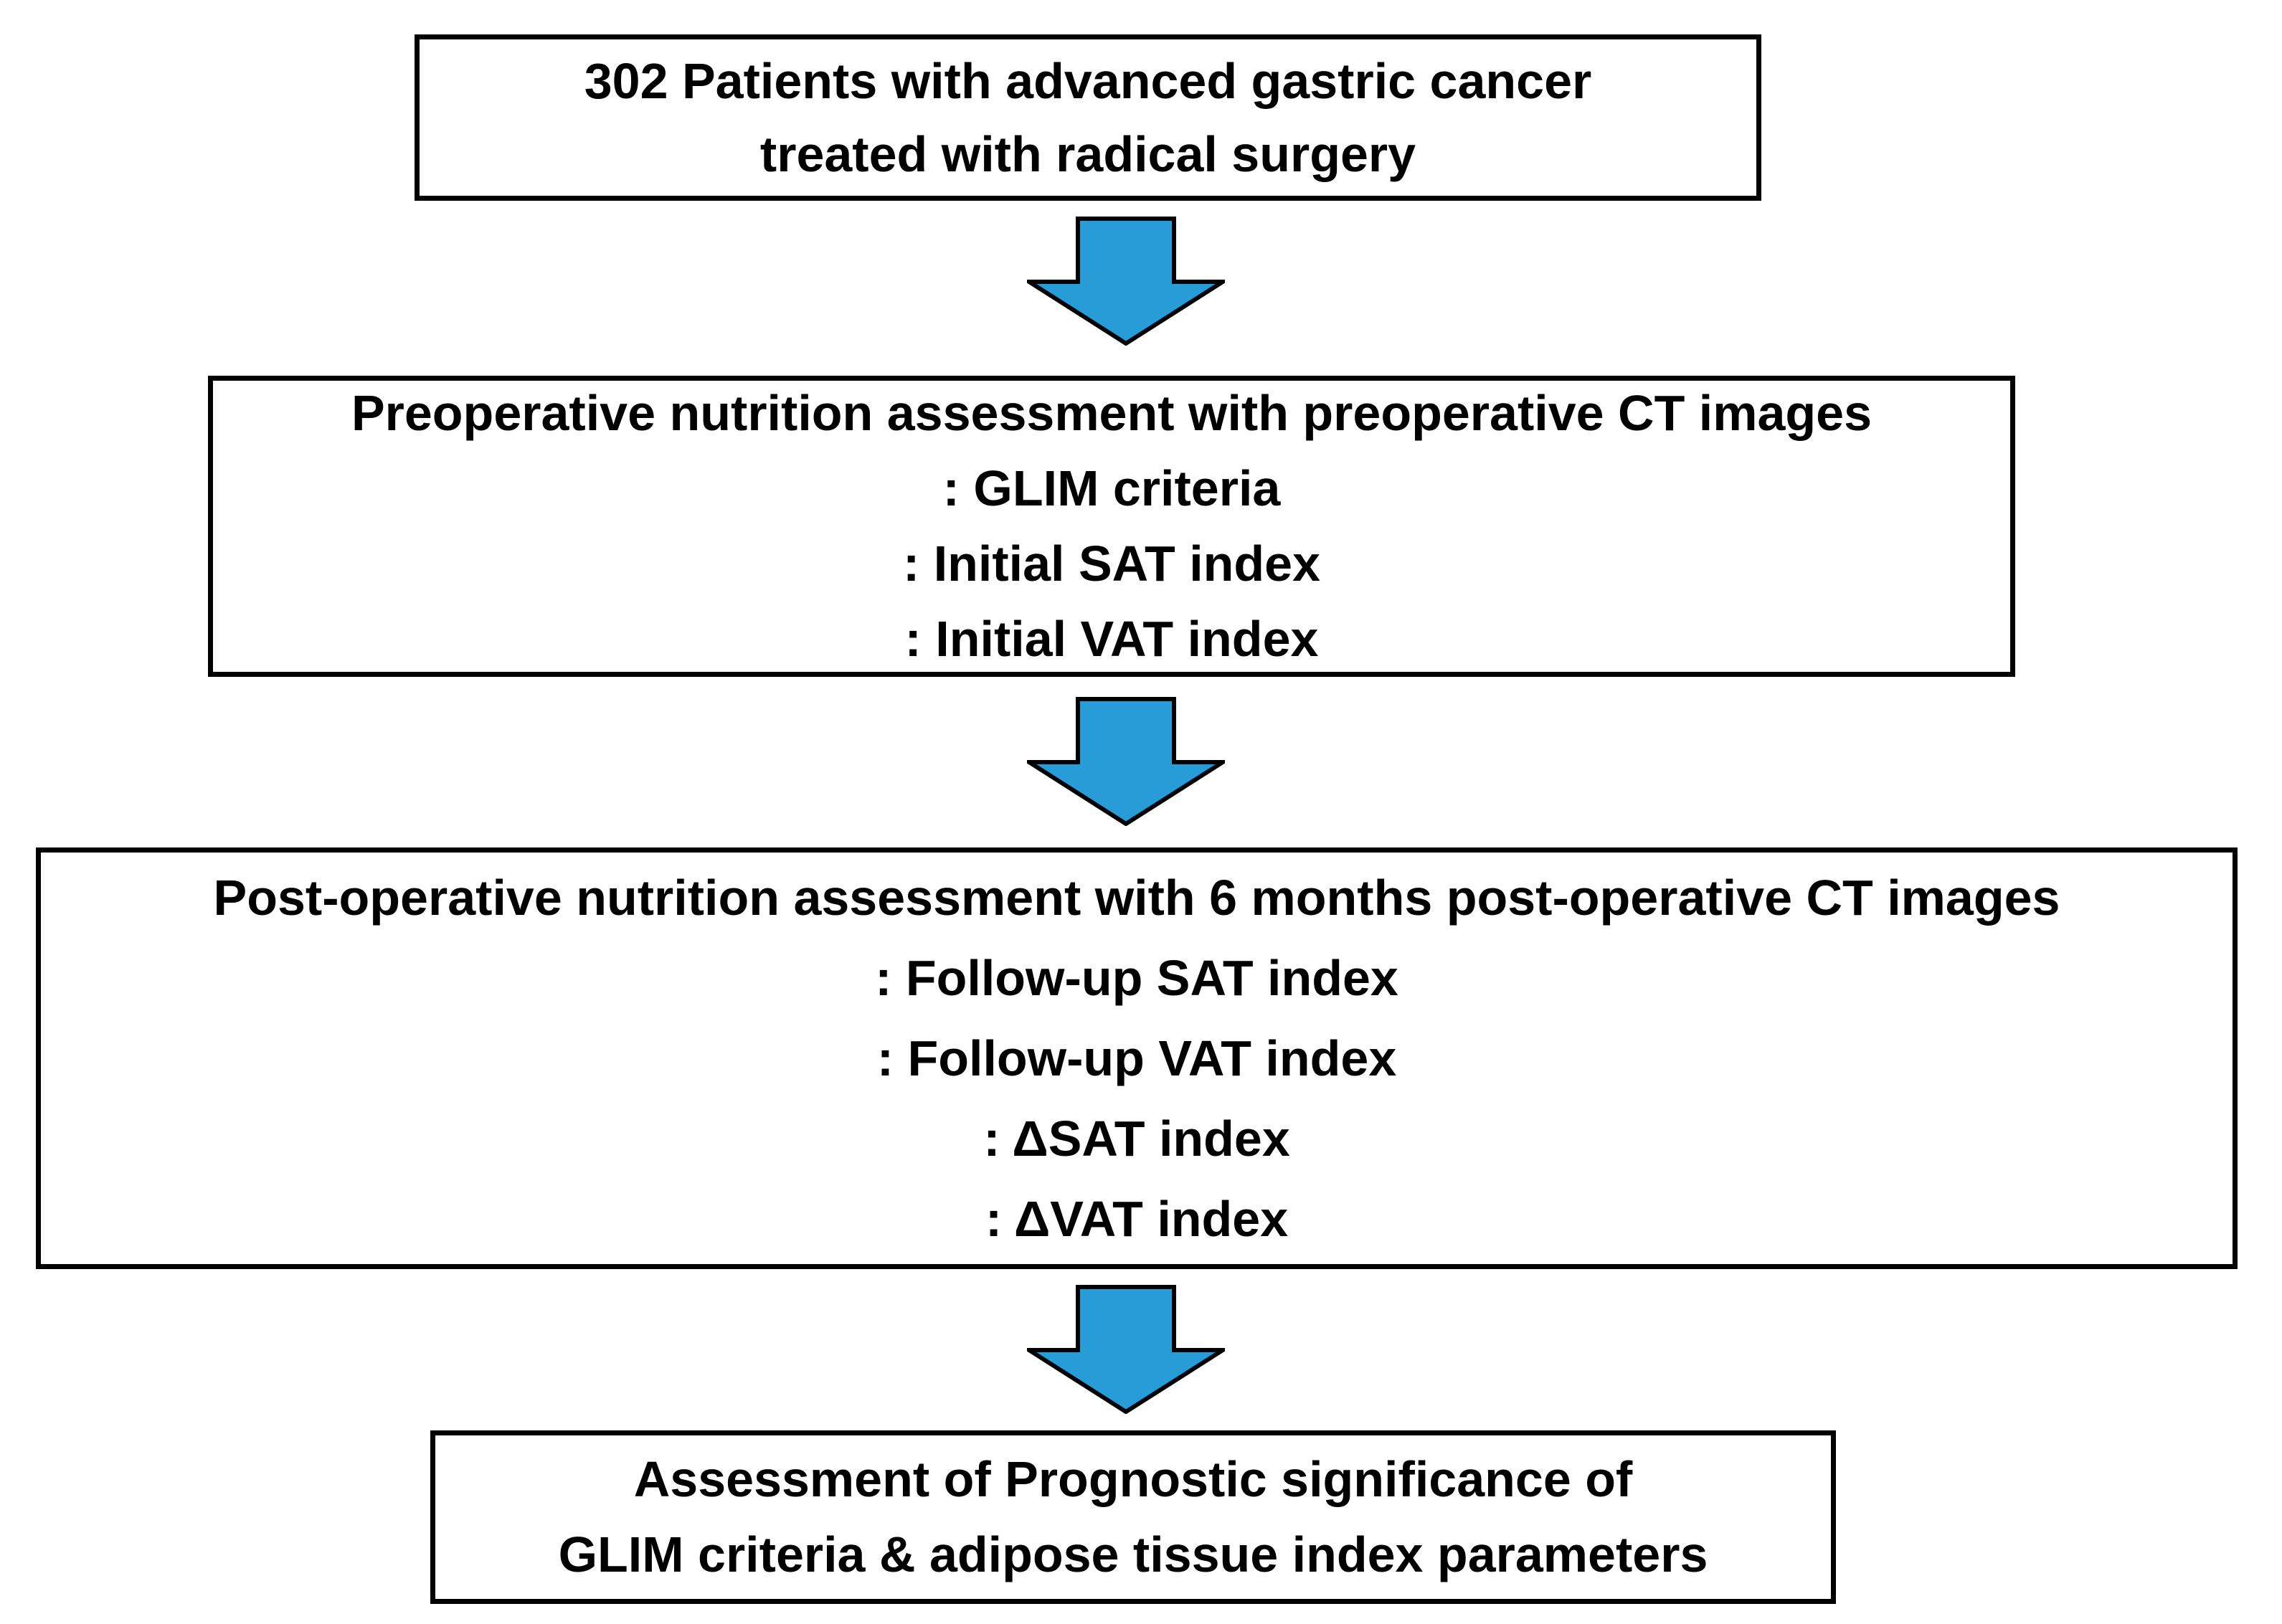 This screenshot has height=1624, width=2282. Describe the element at coordinates (1136, 1139) in the screenshot. I see `flow-box-postop-line-4: : ΔSAT index` at that location.